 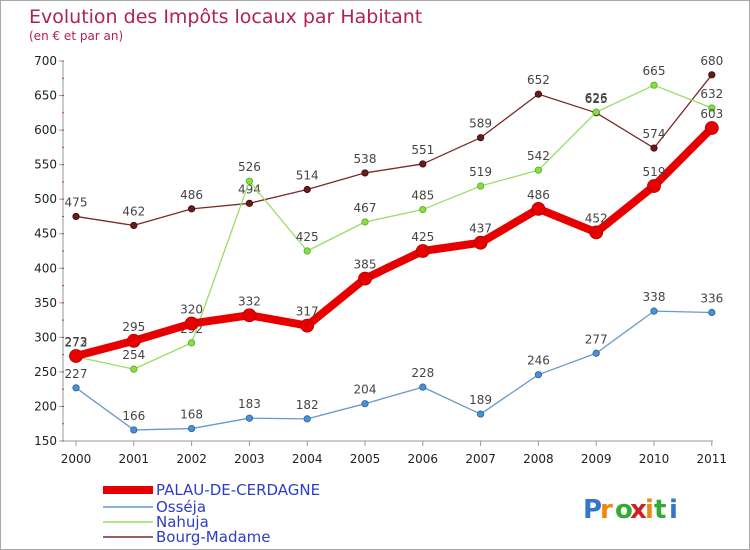 What do you see at coordinates (45, 61) in the screenshot?
I see `y-tick-label: 700` at bounding box center [45, 61].